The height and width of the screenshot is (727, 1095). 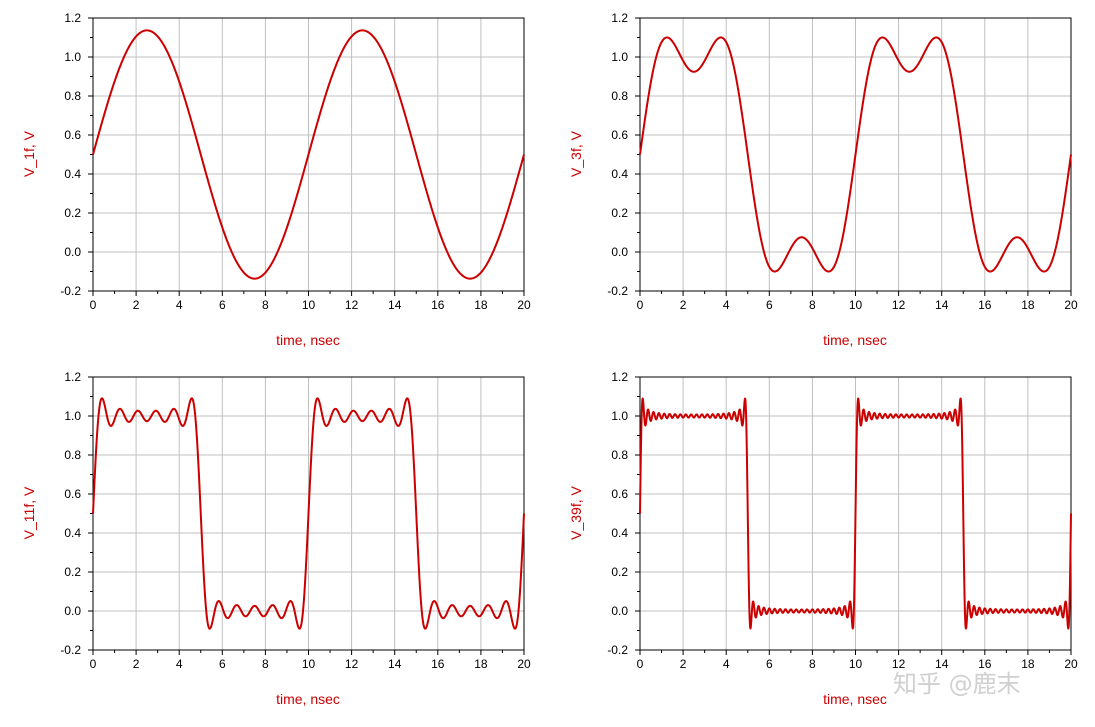 What do you see at coordinates (29, 153) in the screenshot?
I see `y-axis-label: V_1f, V` at bounding box center [29, 153].